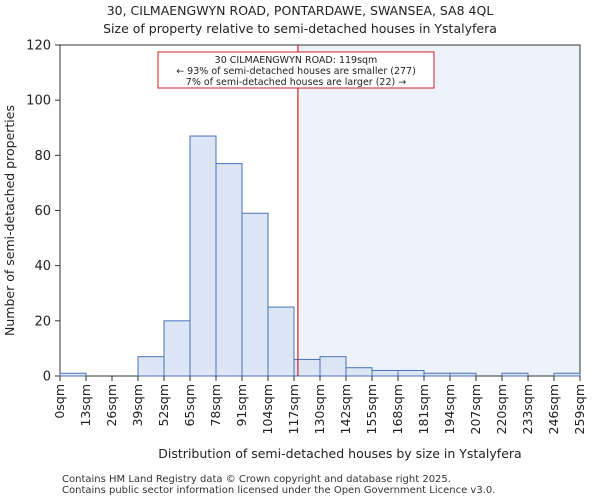 The image size is (600, 500). Describe the element at coordinates (163, 405) in the screenshot. I see `x-tick-label: 52sqm` at that location.